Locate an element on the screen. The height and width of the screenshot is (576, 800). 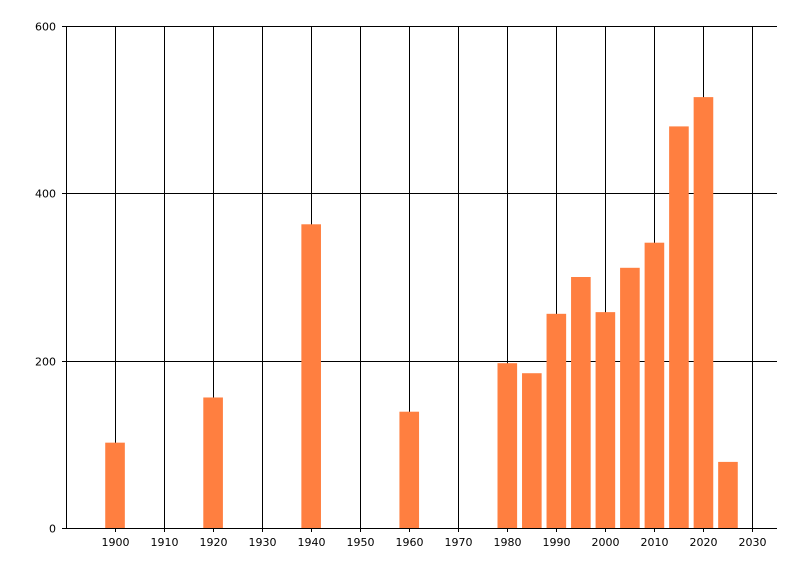
x-tick-label: 2010 is located at coordinates (655, 542).